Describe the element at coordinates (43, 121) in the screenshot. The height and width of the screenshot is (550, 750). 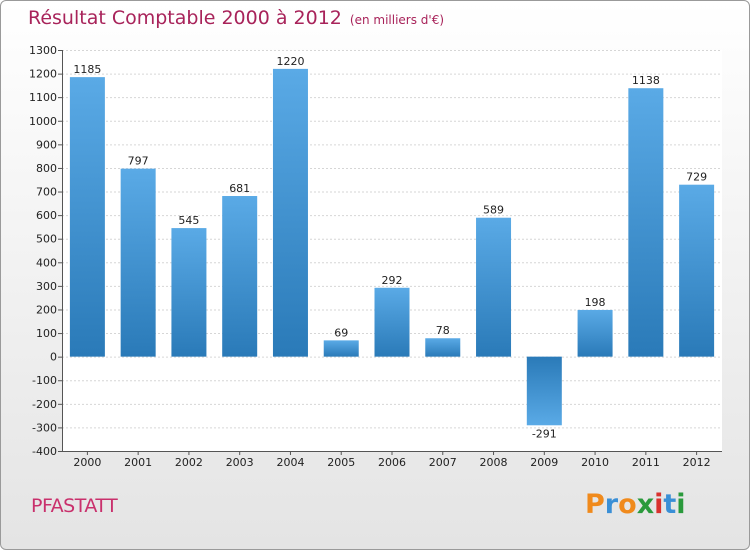
I see `y-tick-label: 1000` at that location.